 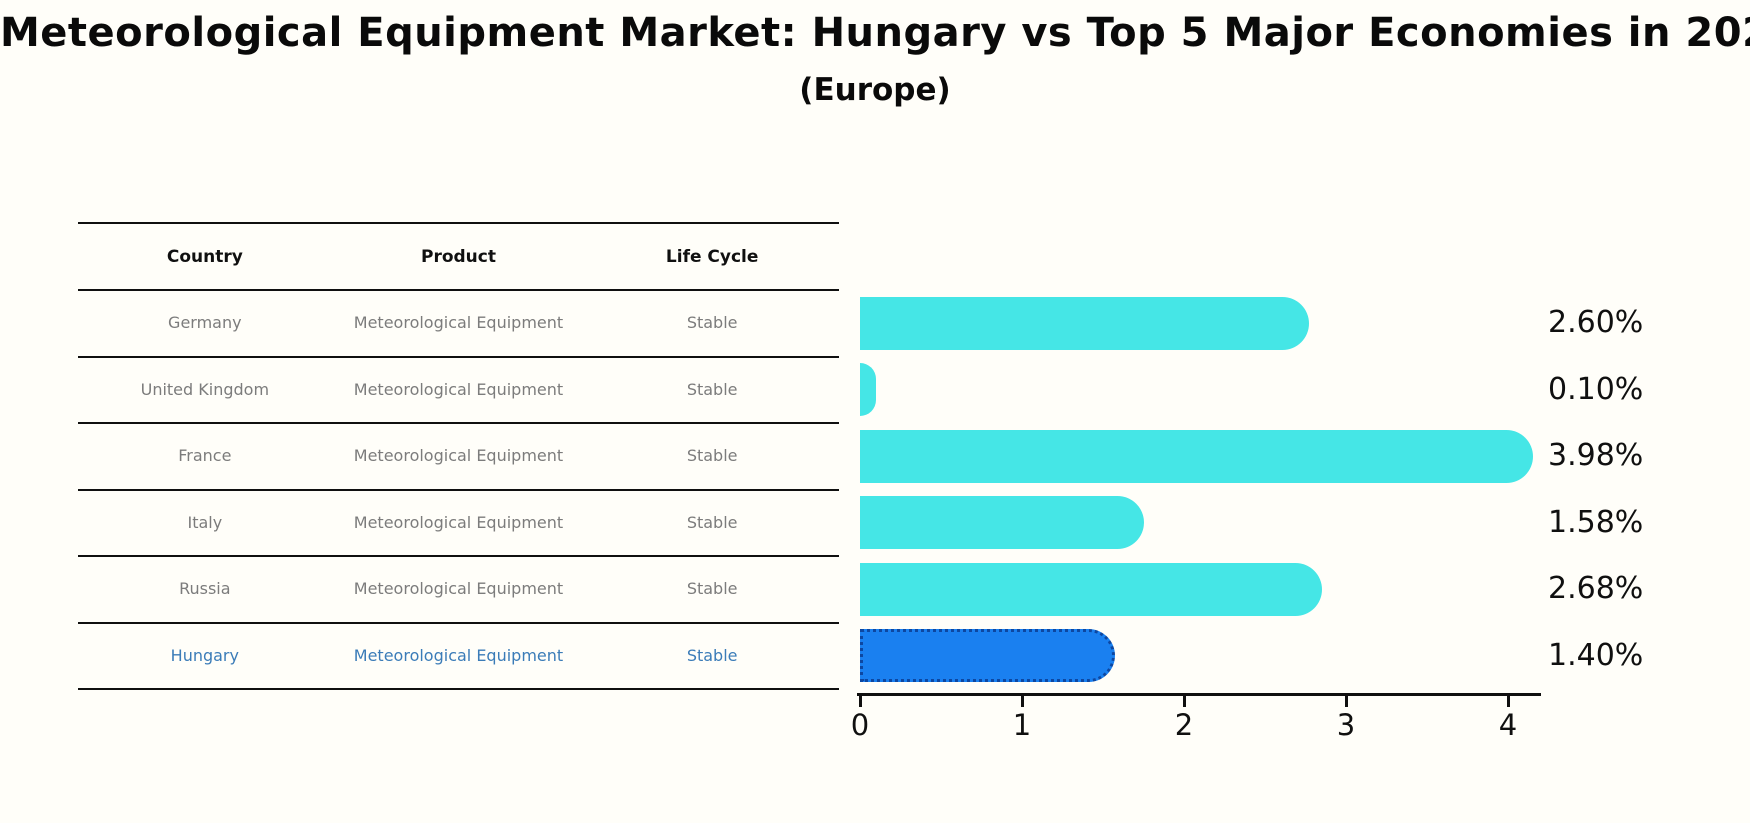 What do you see at coordinates (1196, 456) in the screenshot?
I see `bar-france` at bounding box center [1196, 456].